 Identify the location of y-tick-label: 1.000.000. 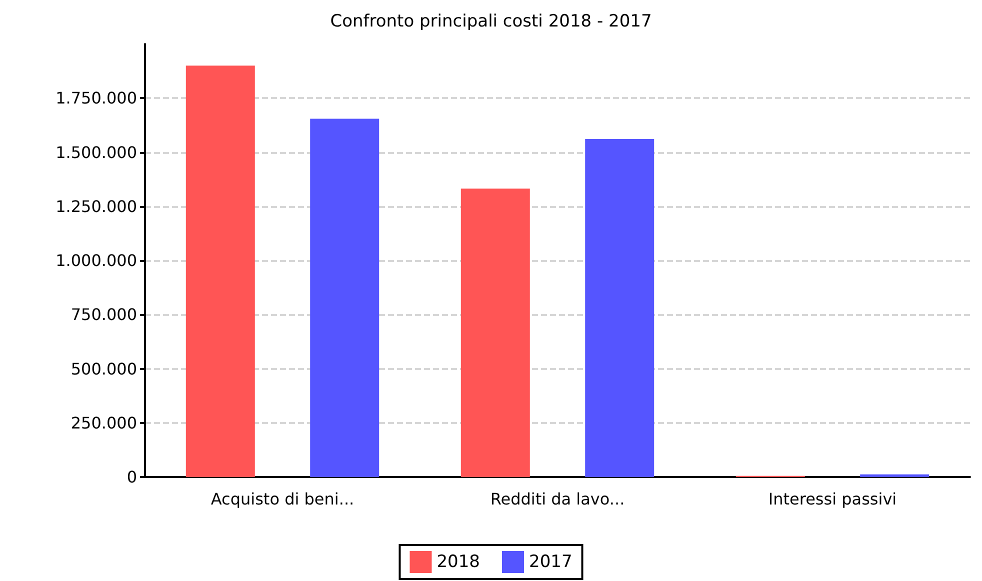
(96, 260).